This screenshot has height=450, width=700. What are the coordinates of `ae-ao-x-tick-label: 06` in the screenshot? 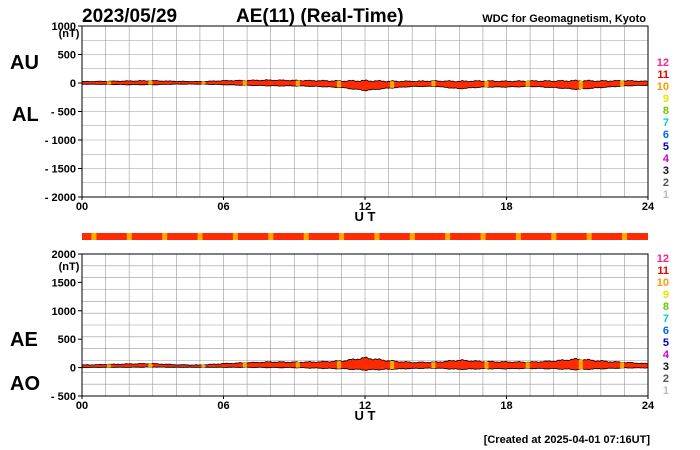 It's located at (223, 406).